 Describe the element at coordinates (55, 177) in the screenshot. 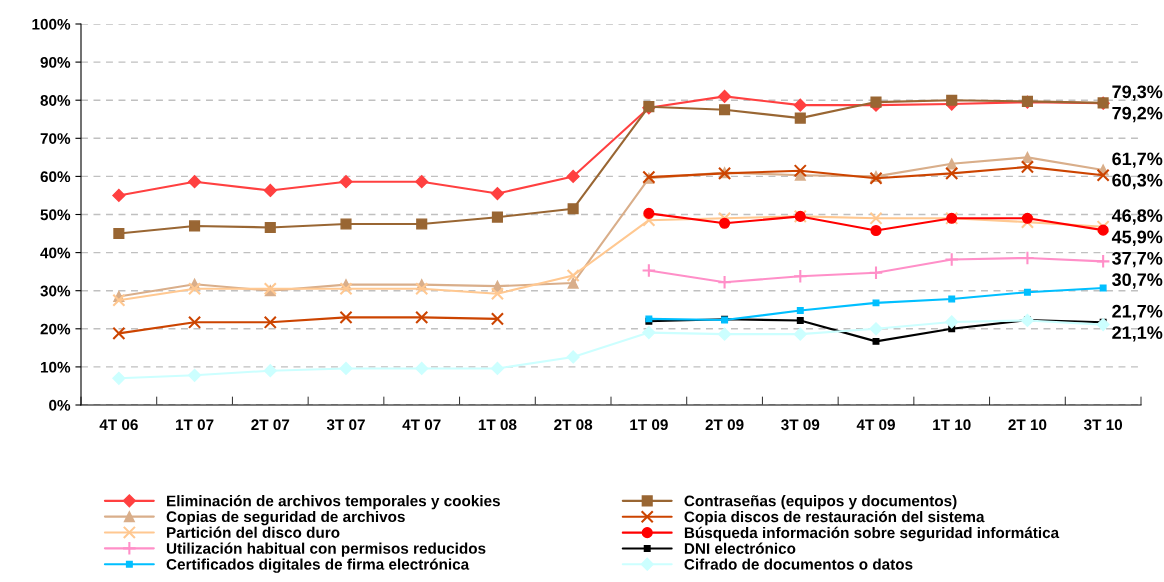

I see `y-tick-label: 60%` at that location.